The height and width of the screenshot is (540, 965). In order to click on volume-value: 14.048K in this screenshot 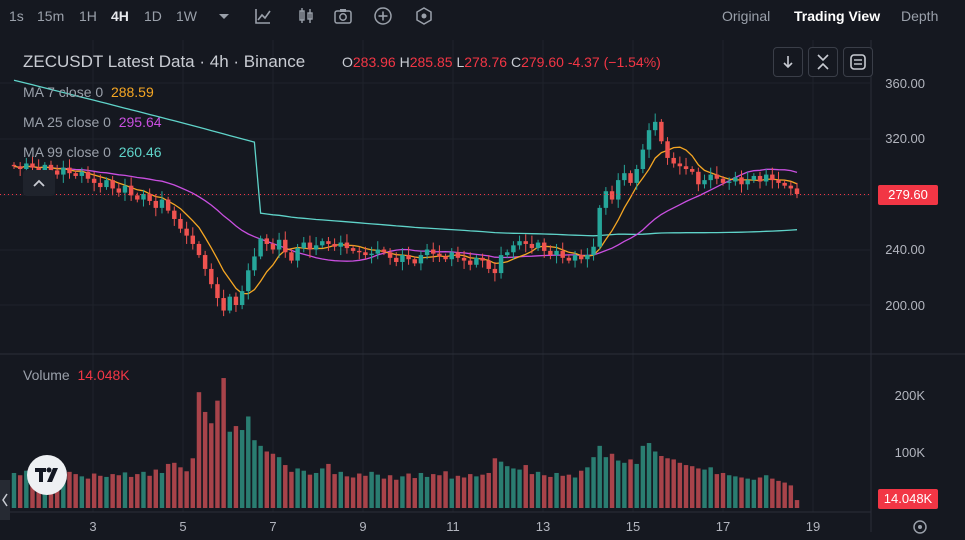, I will do `click(103, 375)`.